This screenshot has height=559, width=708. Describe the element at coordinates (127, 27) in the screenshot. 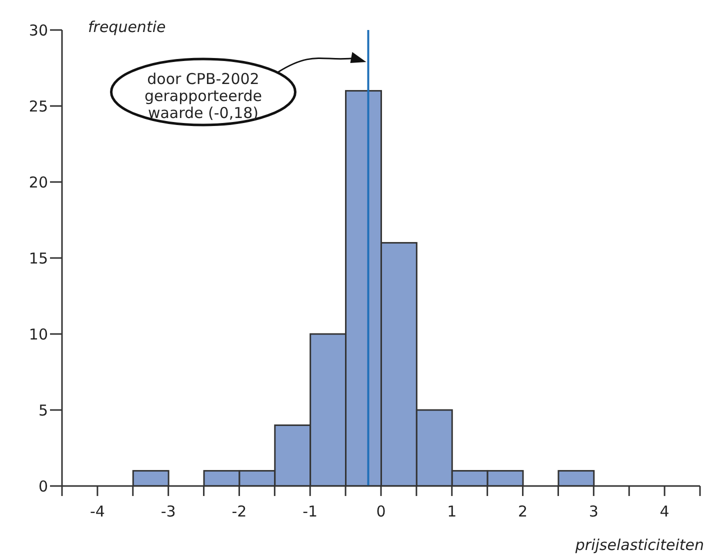

I see `y-axis-title: frequentie` at that location.